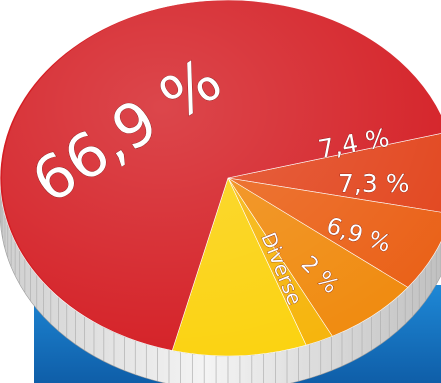 Image resolution: width=441 pixels, height=383 pixels. What do you see at coordinates (373, 183) in the screenshot?
I see `slice-label-7-3: 7,3 %` at bounding box center [373, 183].